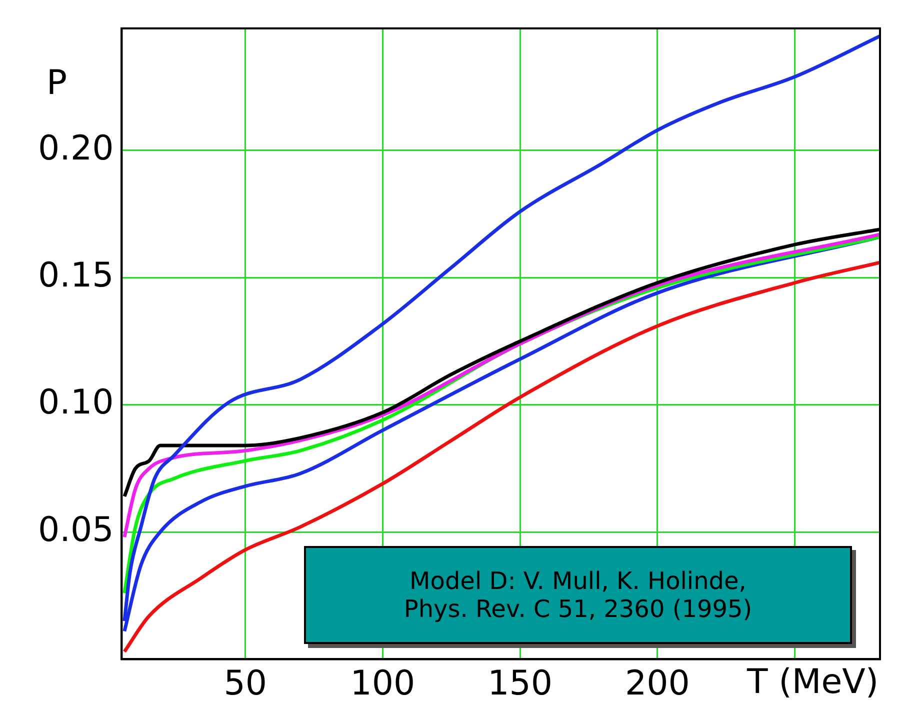  I want to click on x-tick-label: 100, so click(383, 683).